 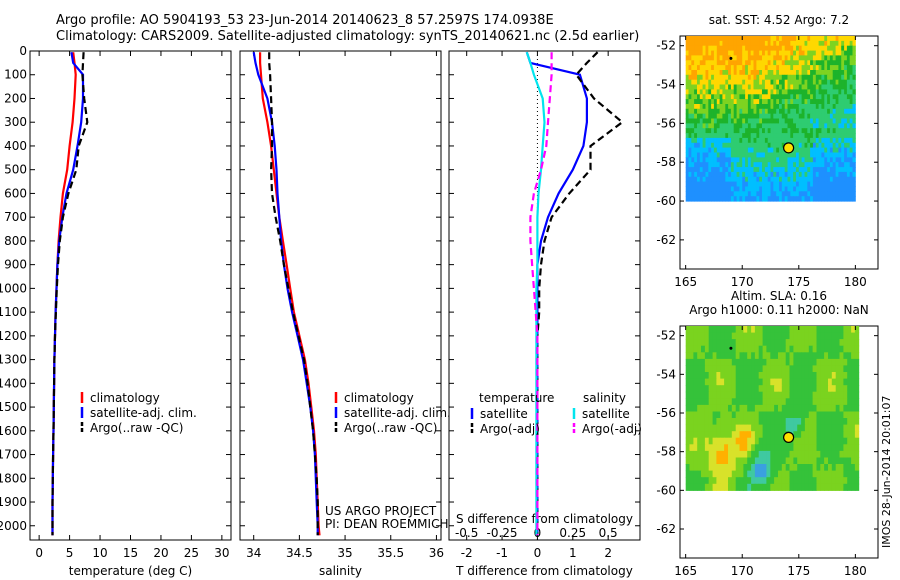 What do you see at coordinates (436, 553) in the screenshot?
I see `x-tick-label: 36` at bounding box center [436, 553].